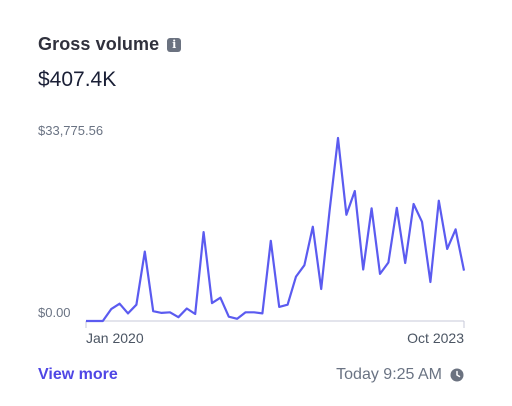 Image resolution: width=512 pixels, height=406 pixels. Describe the element at coordinates (174, 44) in the screenshot. I see `info-icon: i` at that location.